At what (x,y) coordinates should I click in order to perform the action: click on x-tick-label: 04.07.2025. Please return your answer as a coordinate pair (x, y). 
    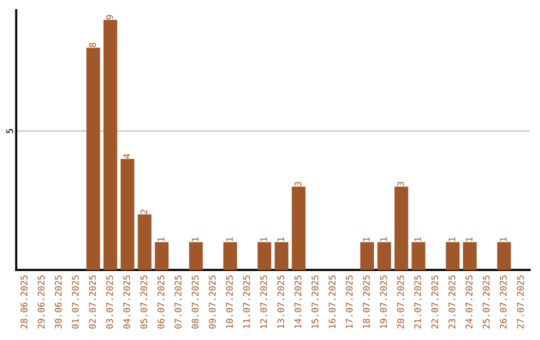
    Looking at the image, I should click on (126, 302).